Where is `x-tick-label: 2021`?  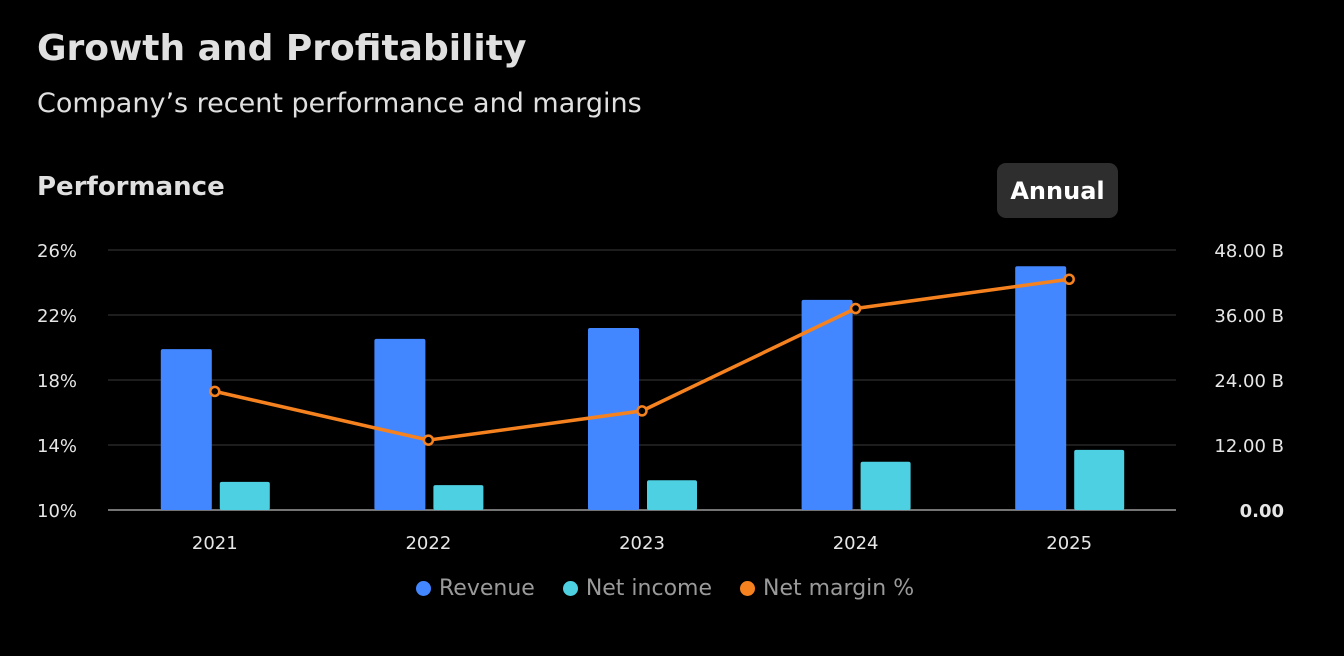
x-tick-label: 2021 is located at coordinates (215, 543).